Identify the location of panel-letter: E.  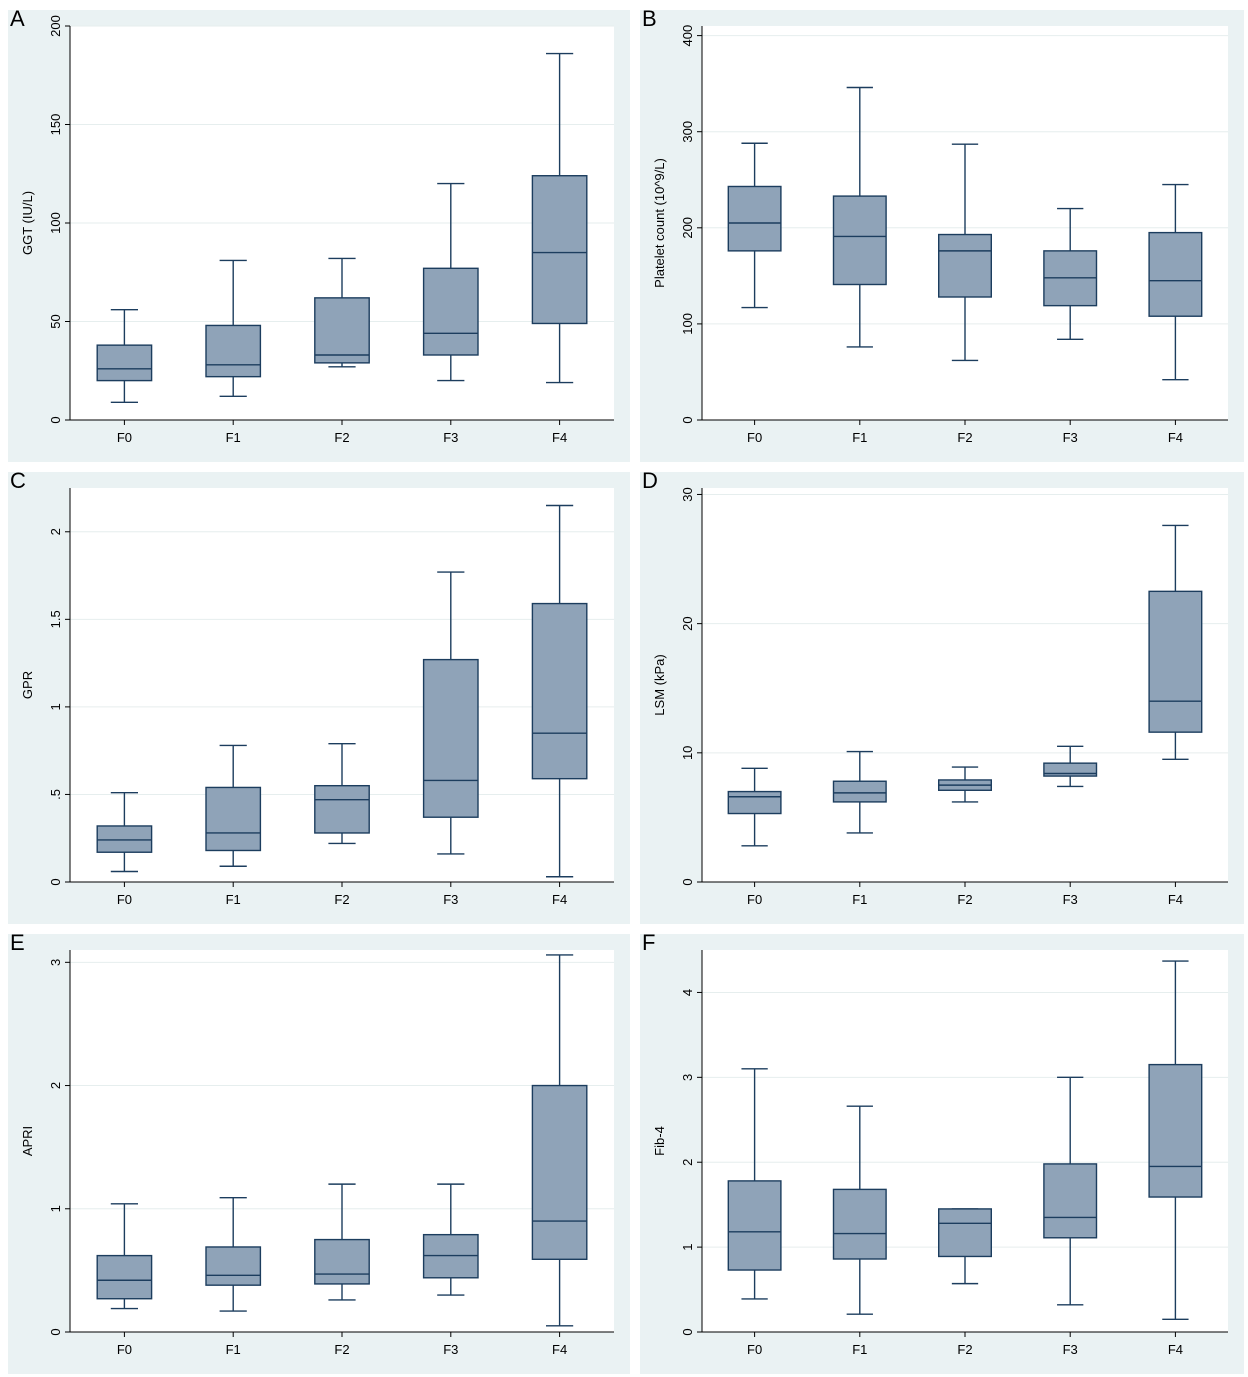
(17, 942).